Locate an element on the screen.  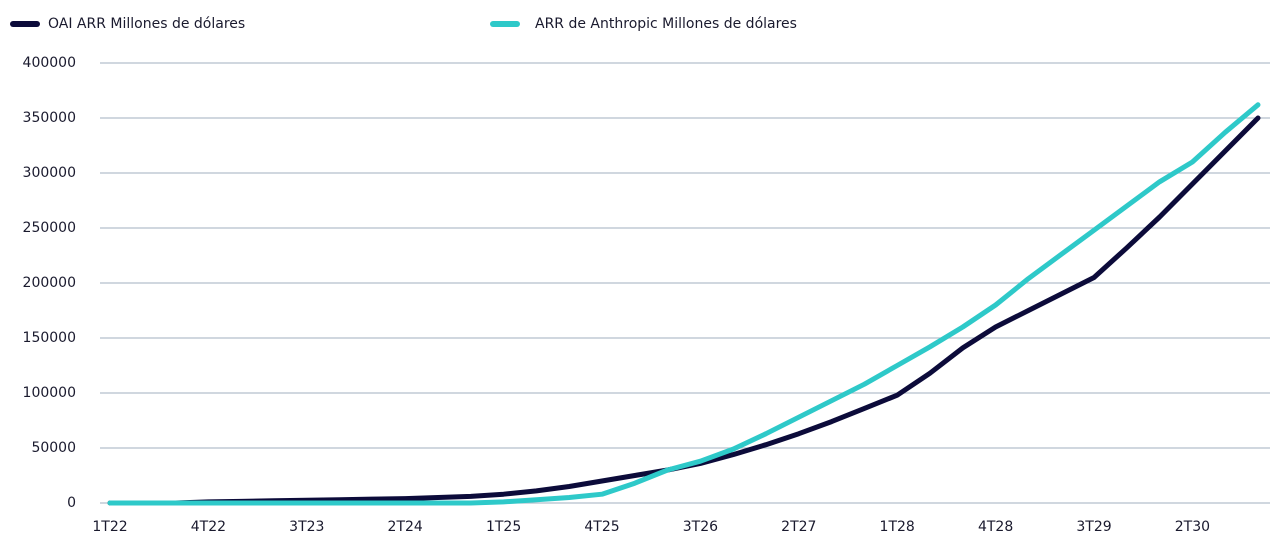
x-tick-label: 1T28 is located at coordinates (897, 527).